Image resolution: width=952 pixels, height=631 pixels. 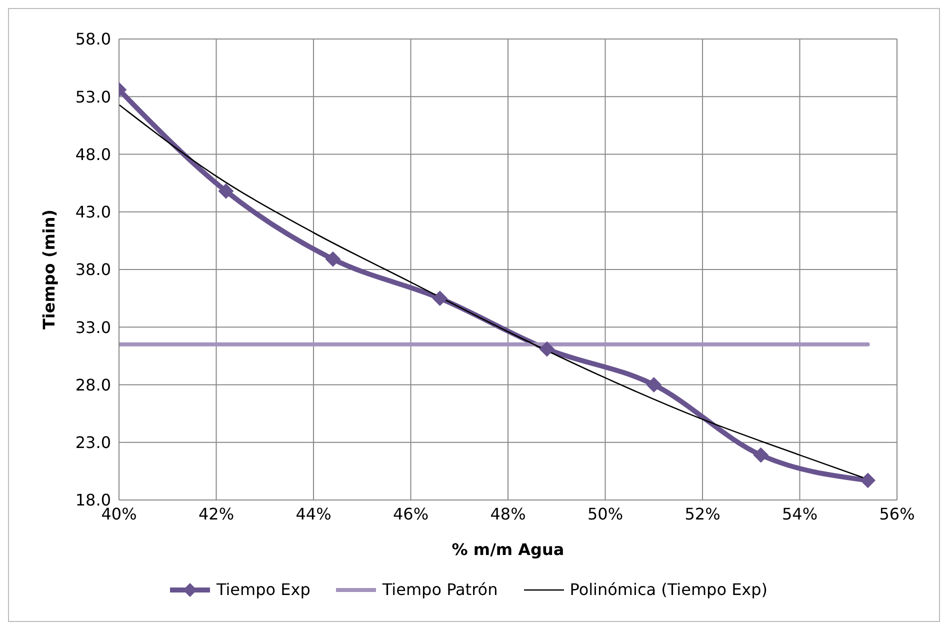 I want to click on x-tick-label: 48%, so click(x=508, y=514).